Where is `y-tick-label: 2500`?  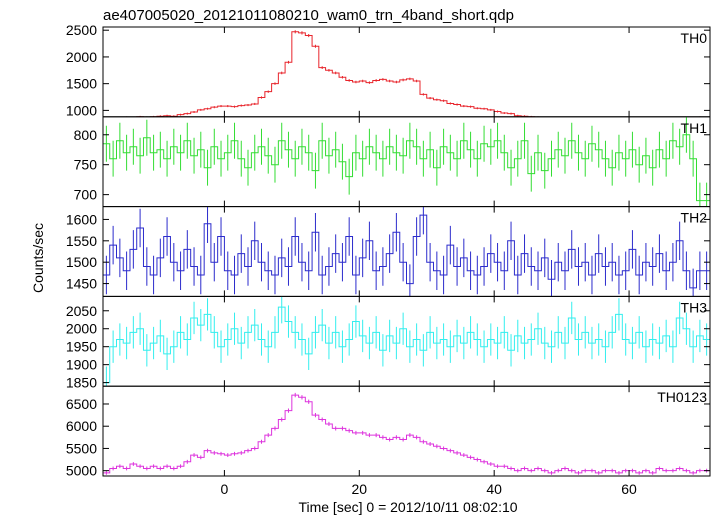
y-tick-label: 2500 is located at coordinates (81, 30).